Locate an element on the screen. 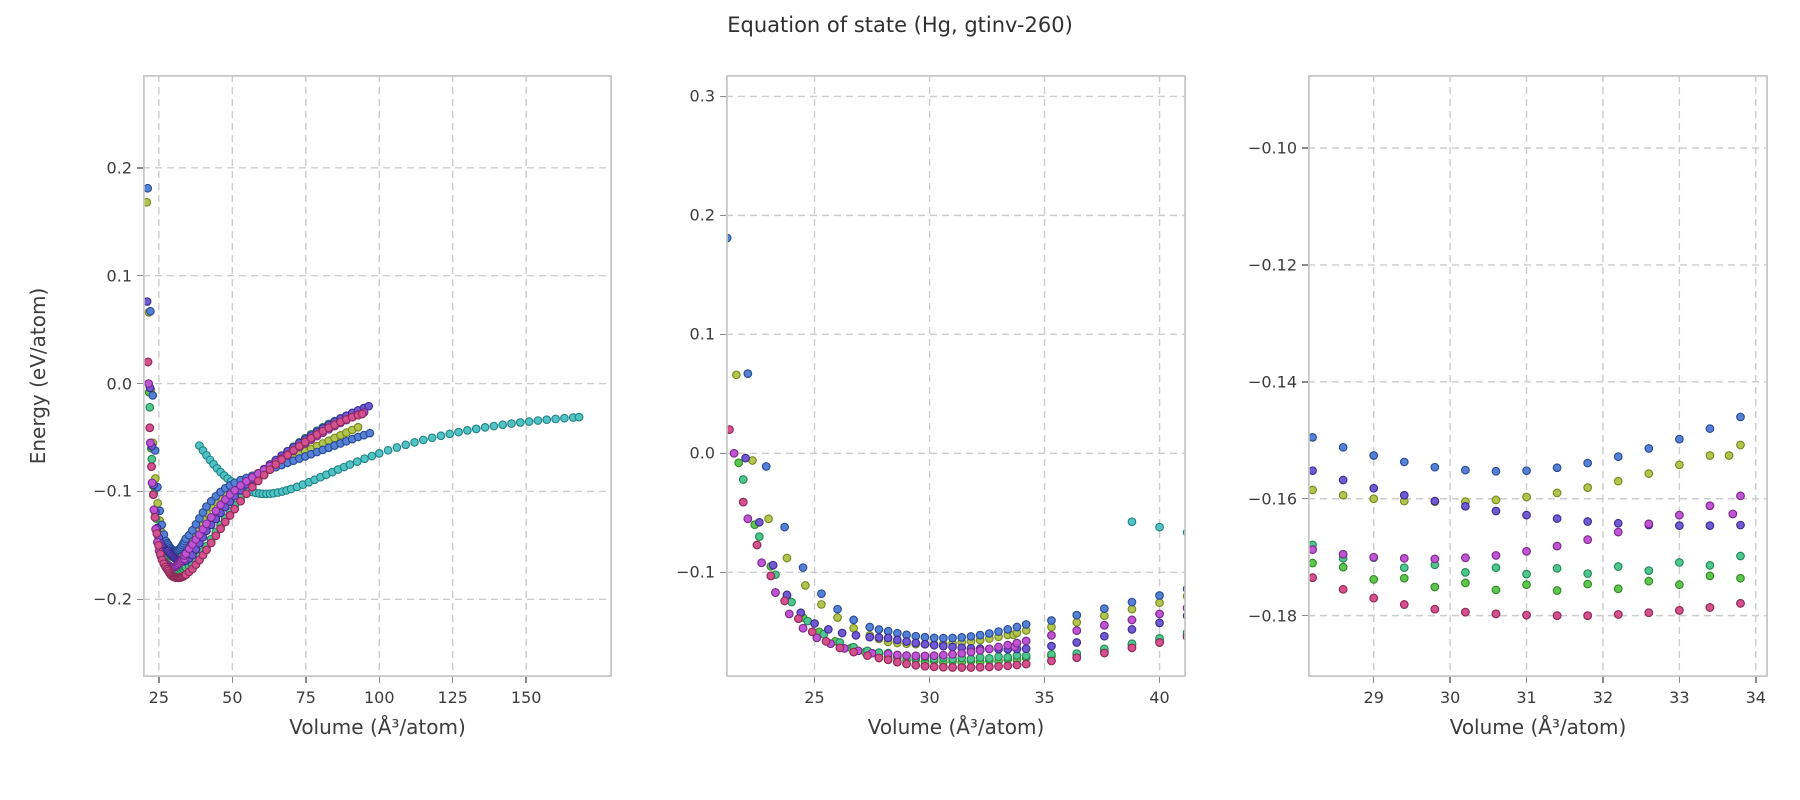 The image size is (1800, 800). x-tick-label: 100 is located at coordinates (379, 697).